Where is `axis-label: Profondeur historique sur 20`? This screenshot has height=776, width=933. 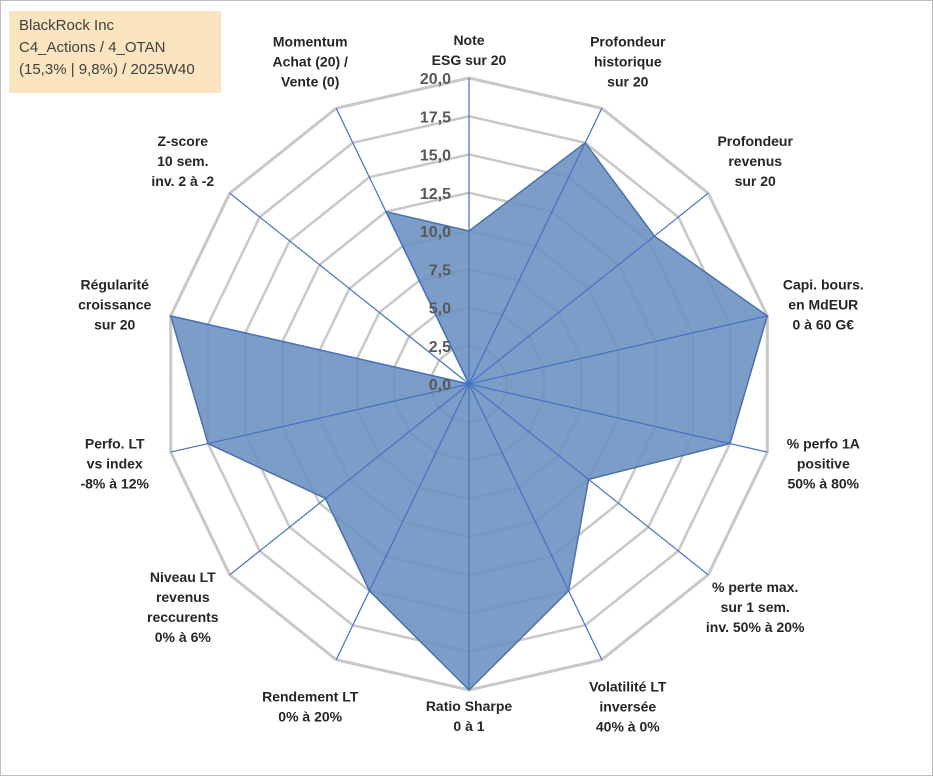 axis-label: Profondeur historique sur 20 is located at coordinates (628, 62).